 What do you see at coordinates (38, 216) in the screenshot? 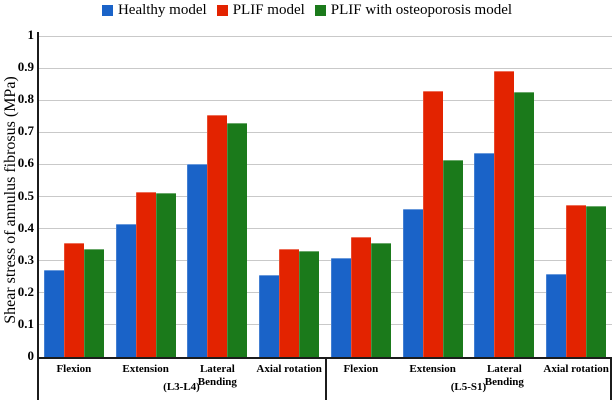
I see `y-axis-line` at bounding box center [38, 216].